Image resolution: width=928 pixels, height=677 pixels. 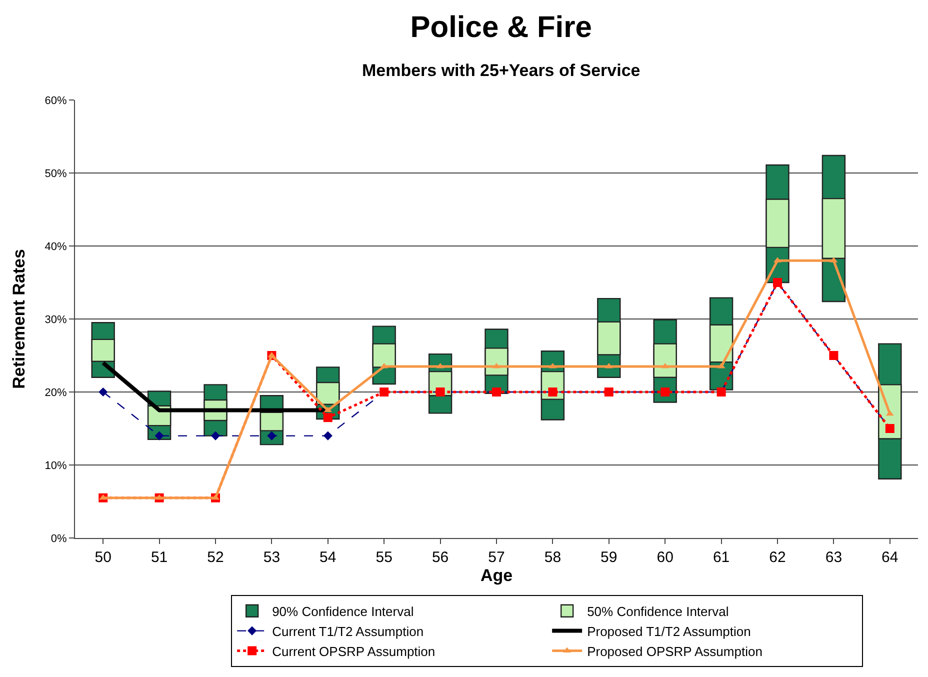 I want to click on x-axis-title: Age, so click(x=496, y=575).